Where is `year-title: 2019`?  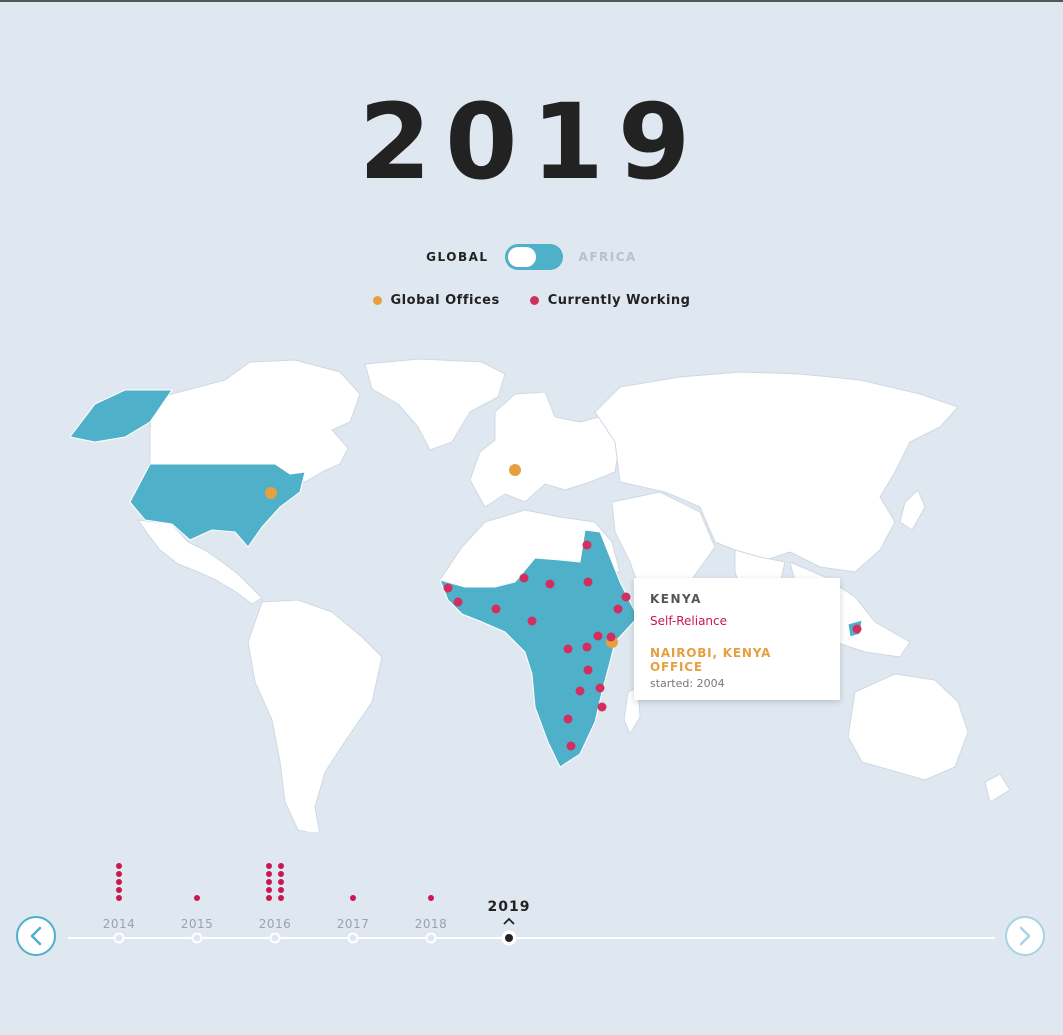
year-title: 2019 is located at coordinates (531, 142).